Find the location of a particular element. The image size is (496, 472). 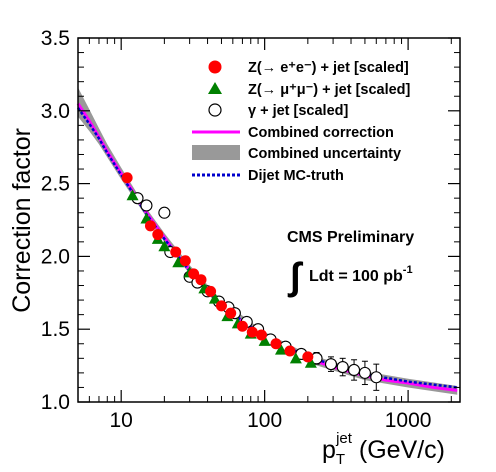

integral-symbol: ∫ is located at coordinates (295, 277).